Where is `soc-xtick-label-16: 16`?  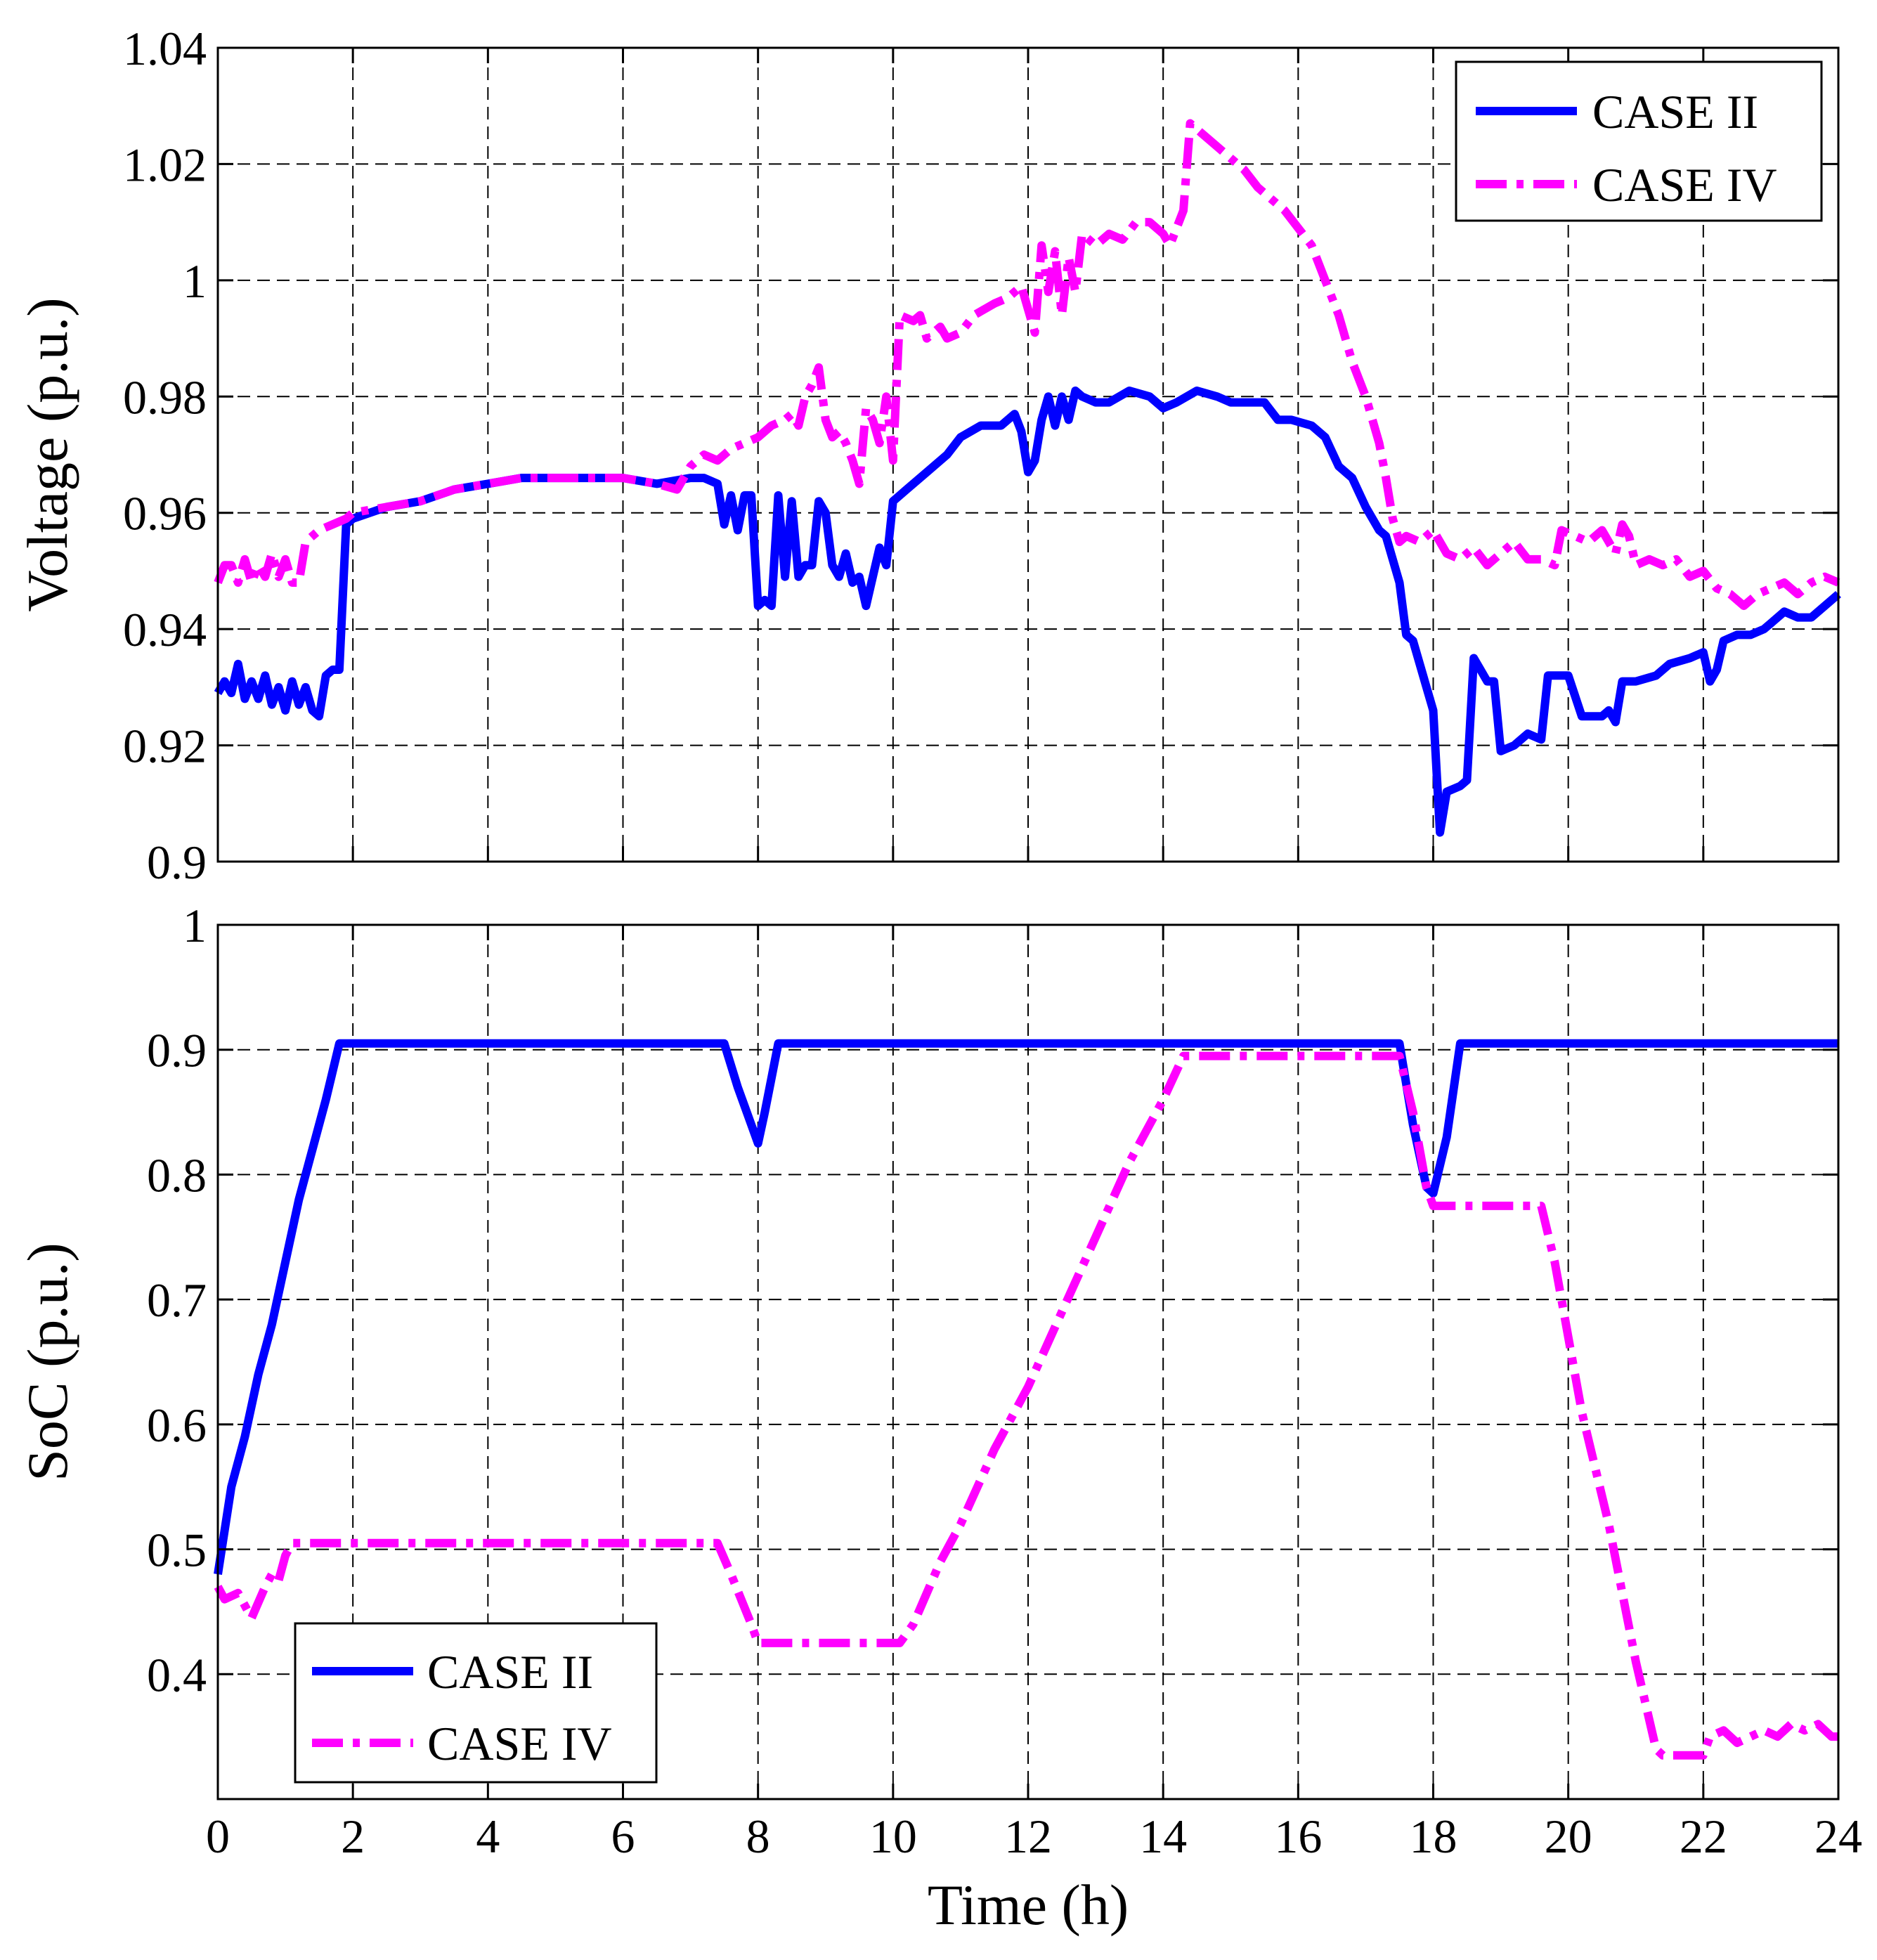
soc-xtick-label-16: 16 is located at coordinates (1298, 1837).